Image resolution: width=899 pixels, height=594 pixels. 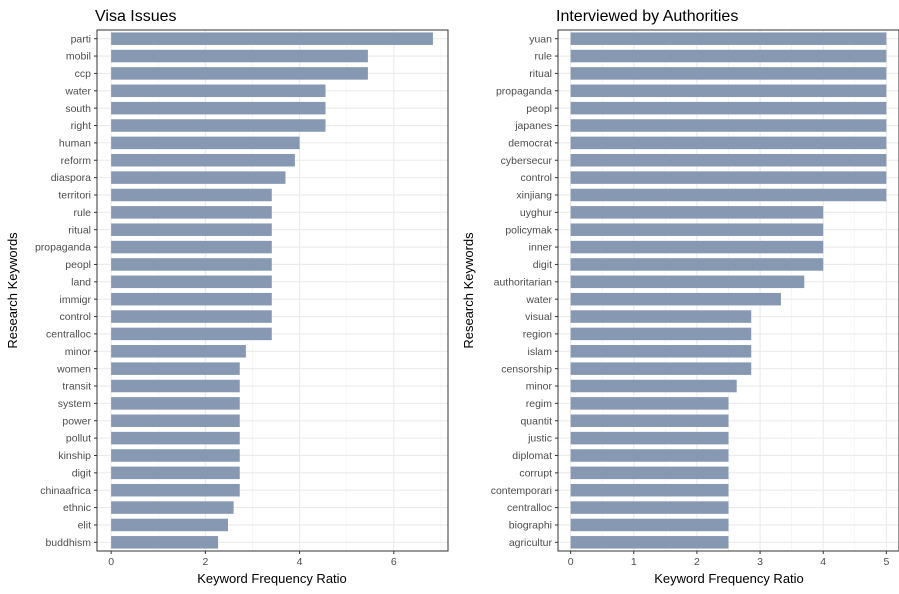 What do you see at coordinates (649, 421) in the screenshot?
I see `bar-quantit` at bounding box center [649, 421].